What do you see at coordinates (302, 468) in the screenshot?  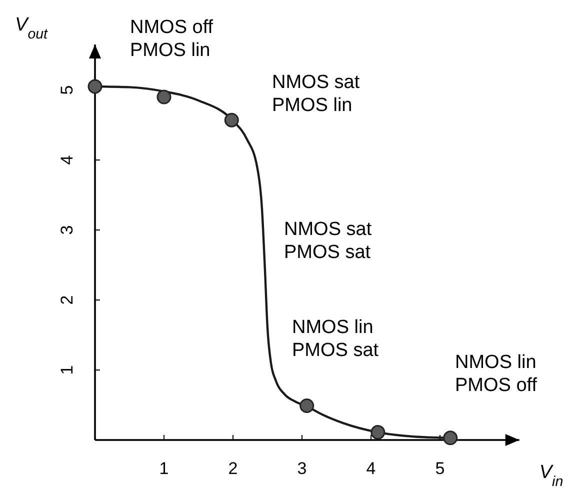 I see `x-tick-label: 3` at bounding box center [302, 468].